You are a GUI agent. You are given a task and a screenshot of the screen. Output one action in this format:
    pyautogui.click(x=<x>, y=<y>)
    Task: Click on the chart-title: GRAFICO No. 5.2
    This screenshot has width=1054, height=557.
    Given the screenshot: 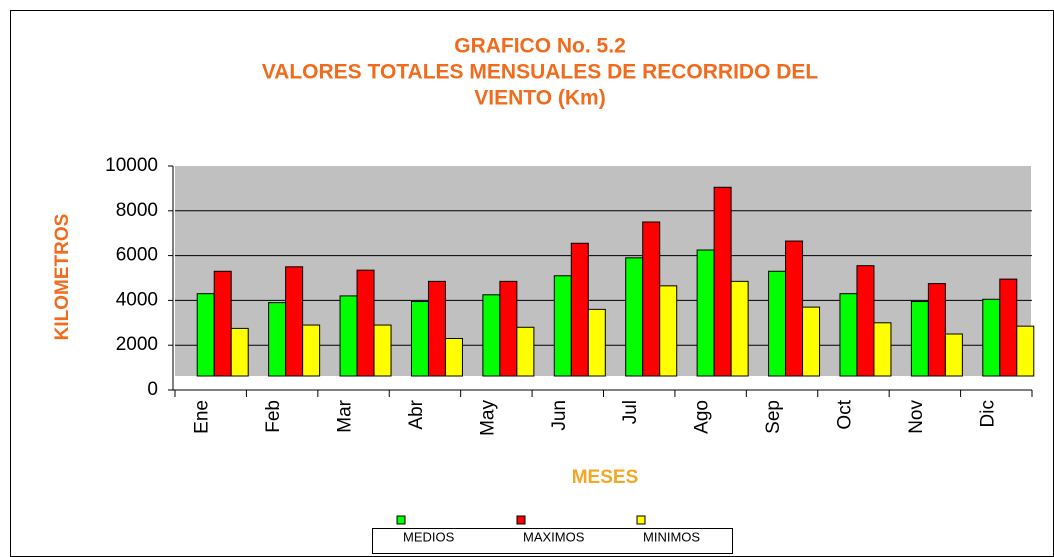 What is the action you would take?
    pyautogui.click(x=540, y=46)
    